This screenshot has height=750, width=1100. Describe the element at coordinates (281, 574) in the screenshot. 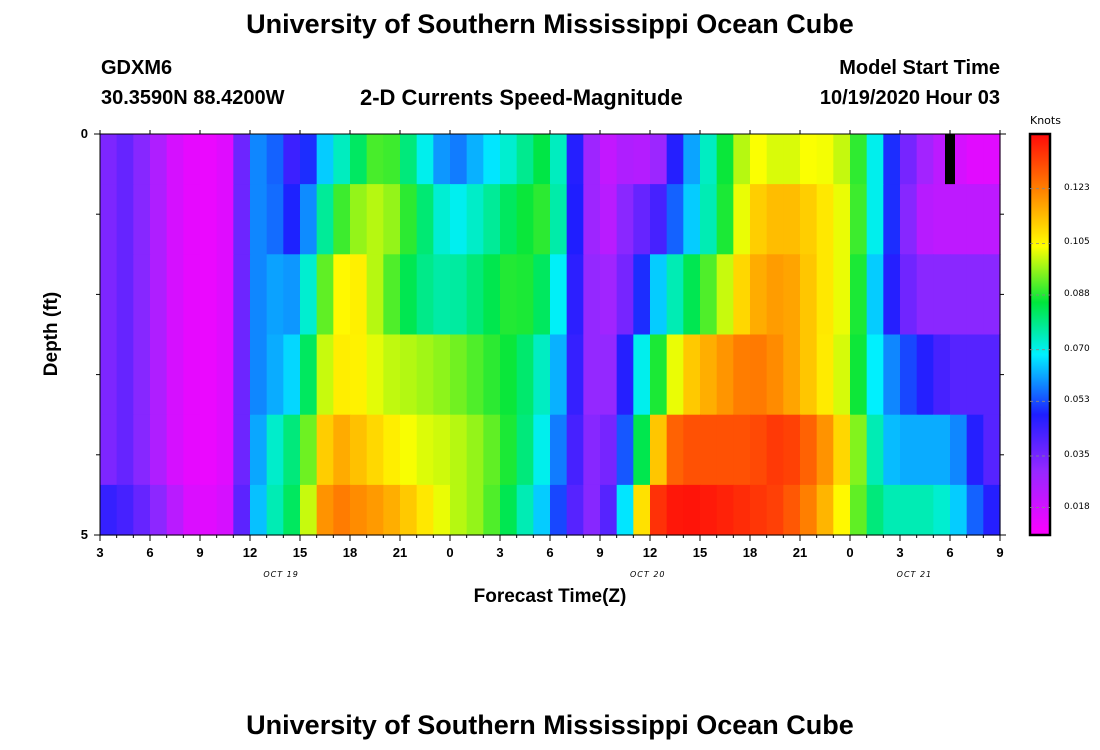

I see `date-label: OCT 19` at that location.